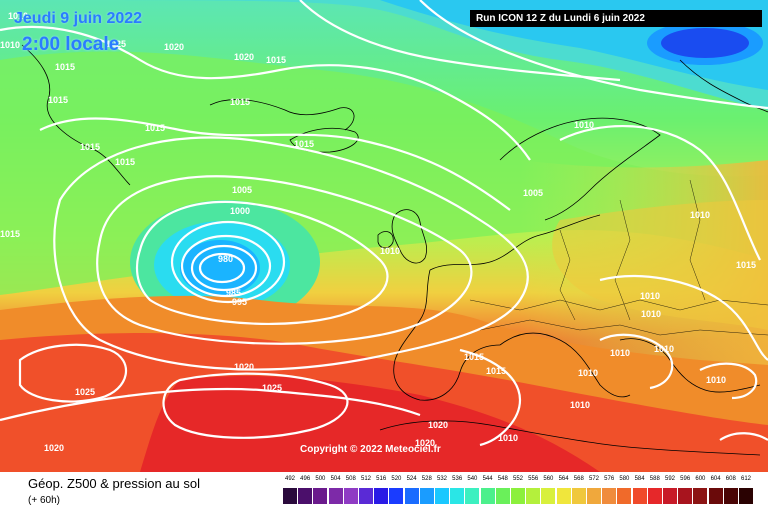 The image size is (768, 512). What do you see at coordinates (282, 115) in the screenshot?
I see `iceland-north-coast` at bounding box center [282, 115].